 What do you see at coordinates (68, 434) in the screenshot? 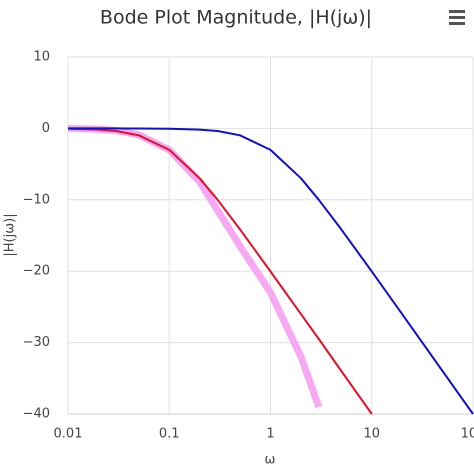
I see `x-tick-label: 0.01` at bounding box center [68, 434].